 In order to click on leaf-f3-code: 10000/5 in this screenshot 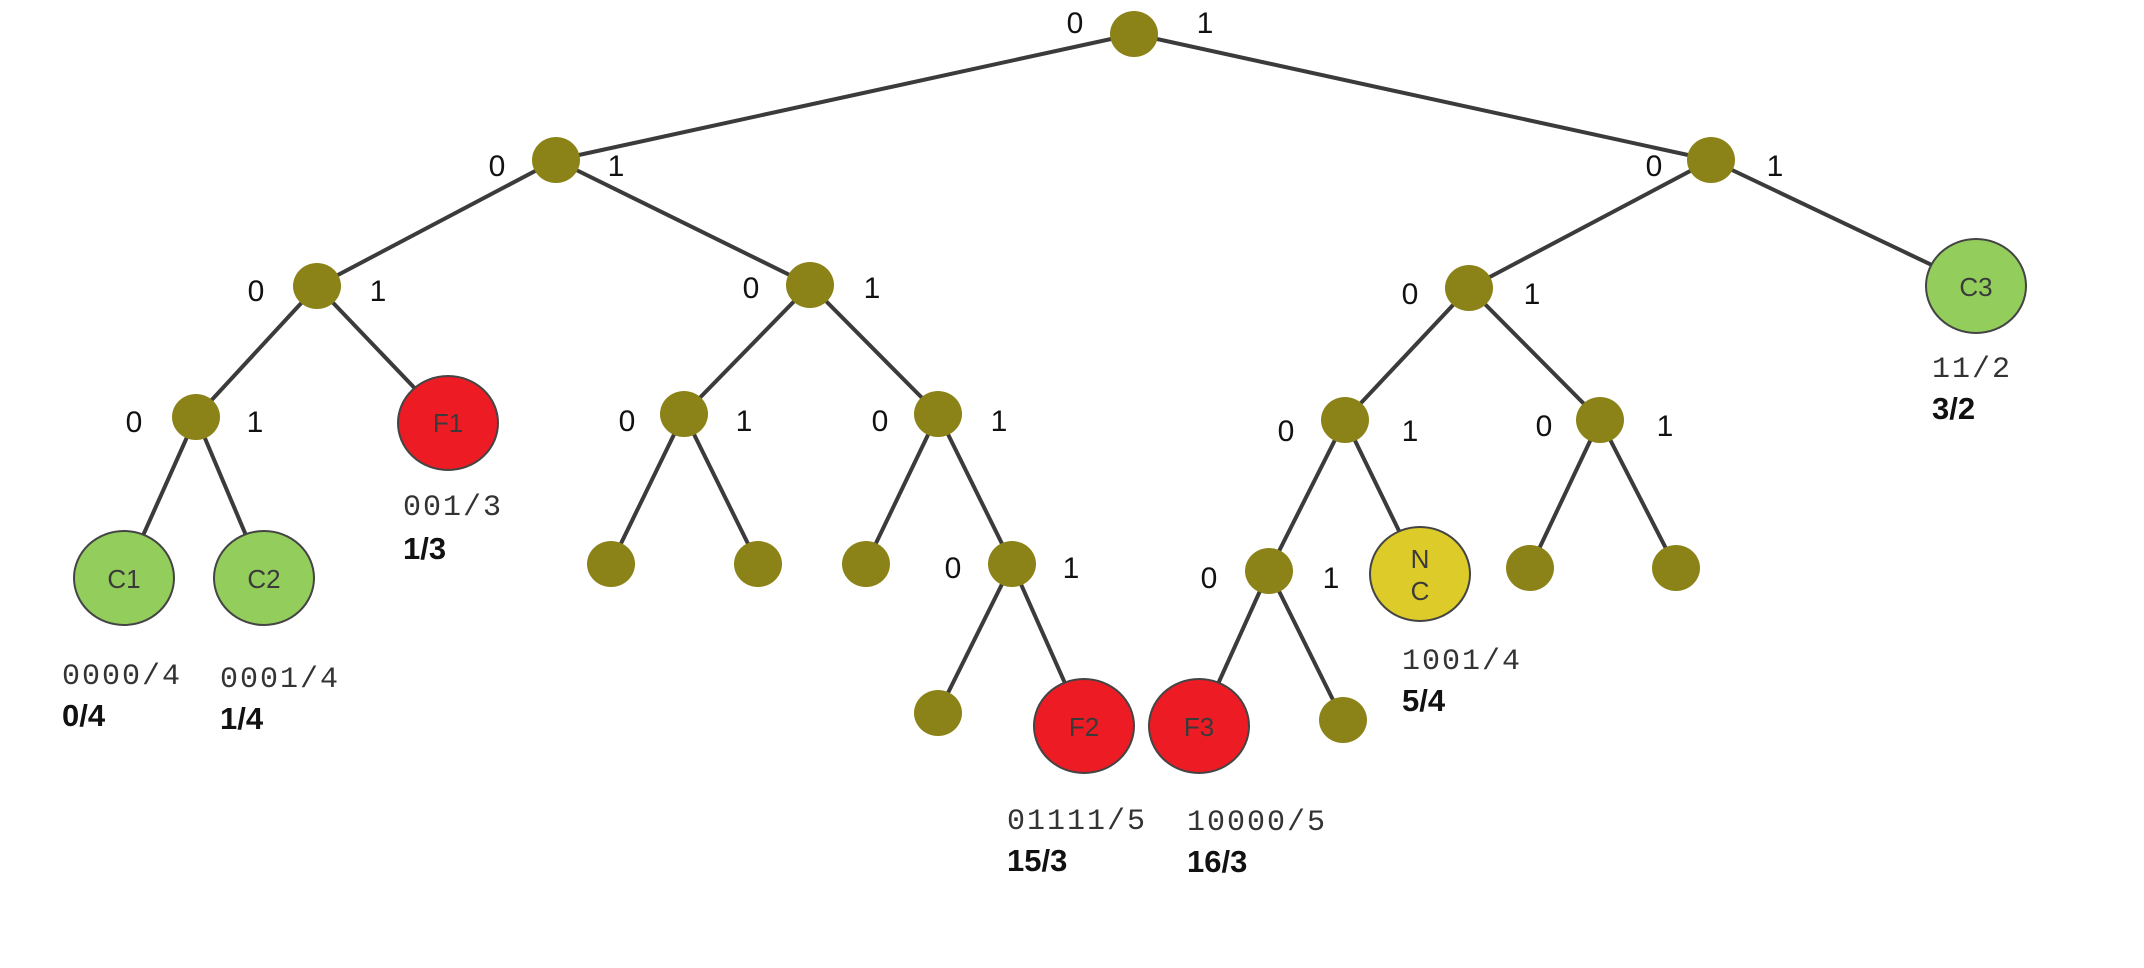, I will do `click(1257, 823)`.